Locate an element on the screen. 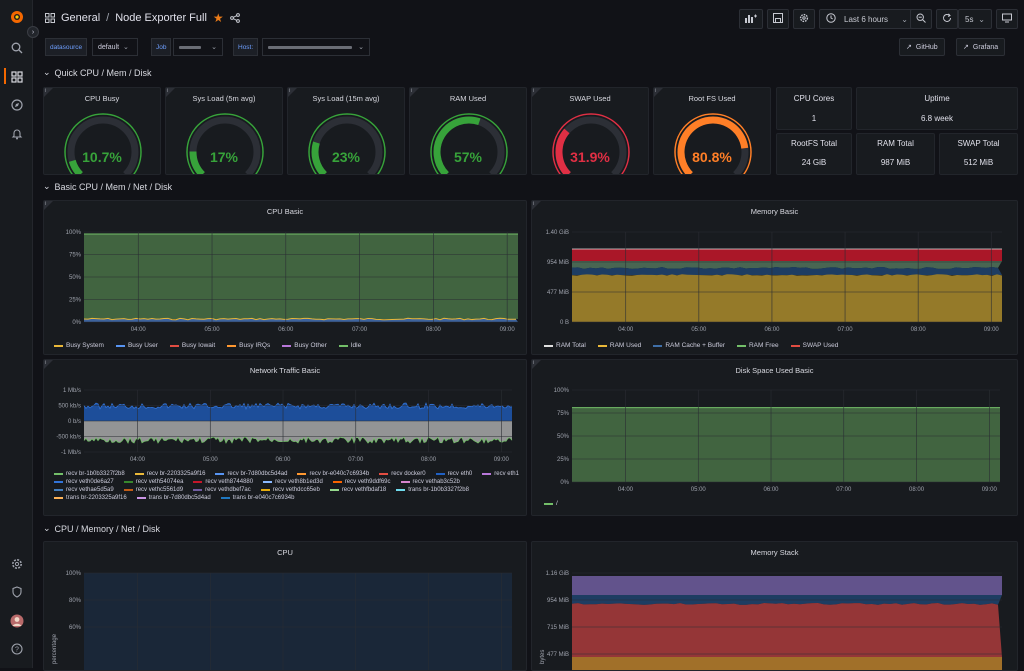 Image resolution: width=1024 pixels, height=671 pixels. gauge-panel: i Sys Load (15m avg) 23% is located at coordinates (346, 131).